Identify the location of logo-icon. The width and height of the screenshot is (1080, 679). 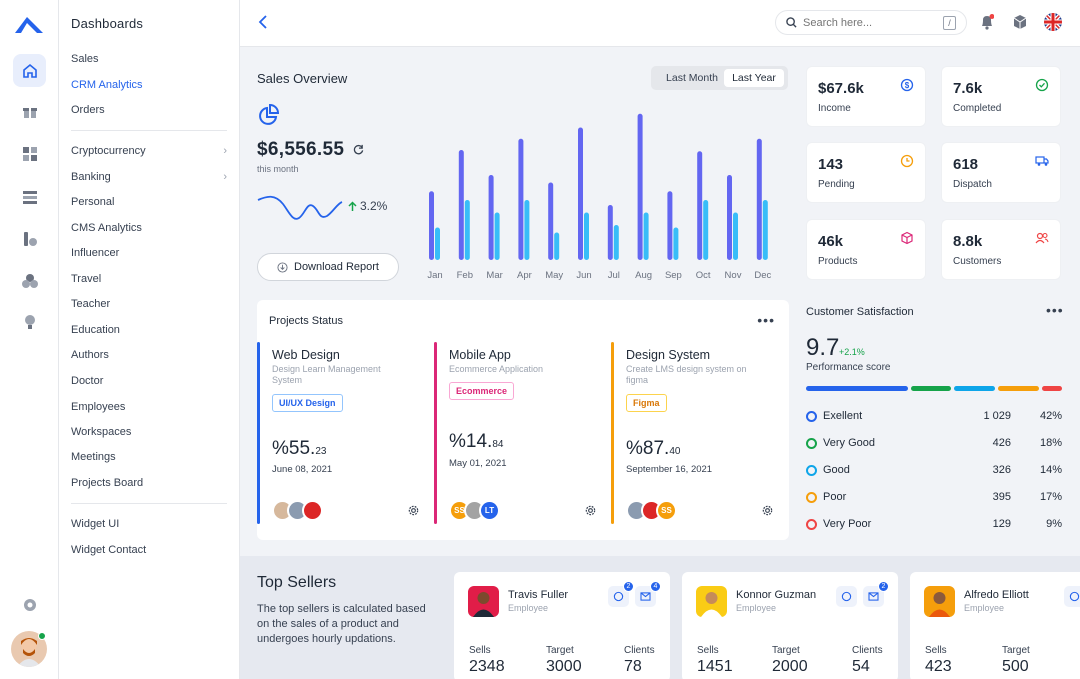
(29, 24).